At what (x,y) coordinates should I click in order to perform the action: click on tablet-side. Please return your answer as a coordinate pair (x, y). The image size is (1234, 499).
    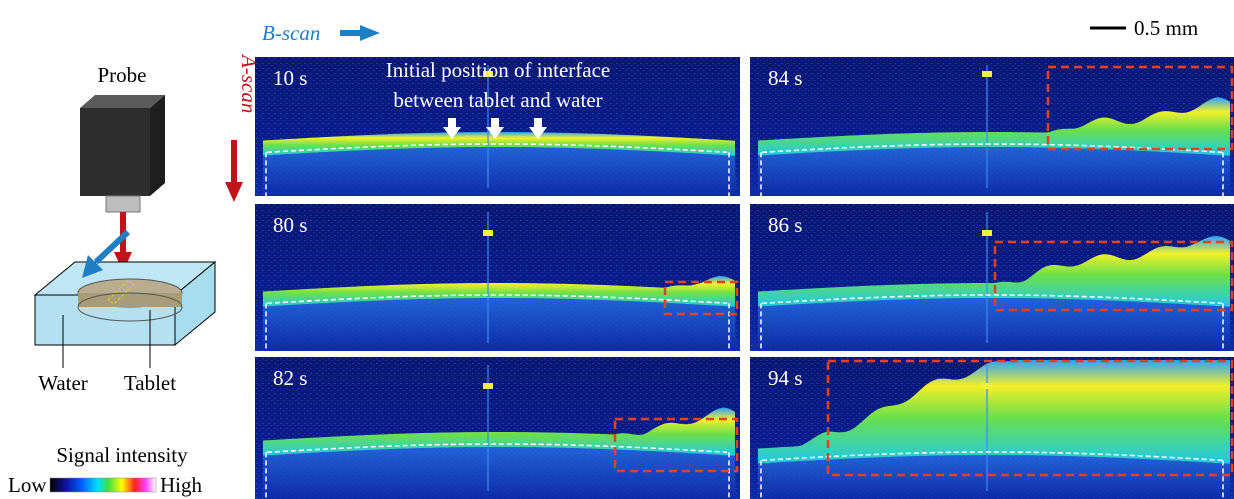
    Looking at the image, I should click on (130, 300).